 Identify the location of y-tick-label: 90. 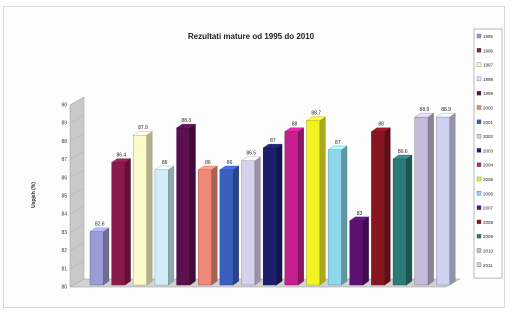
(64, 106).